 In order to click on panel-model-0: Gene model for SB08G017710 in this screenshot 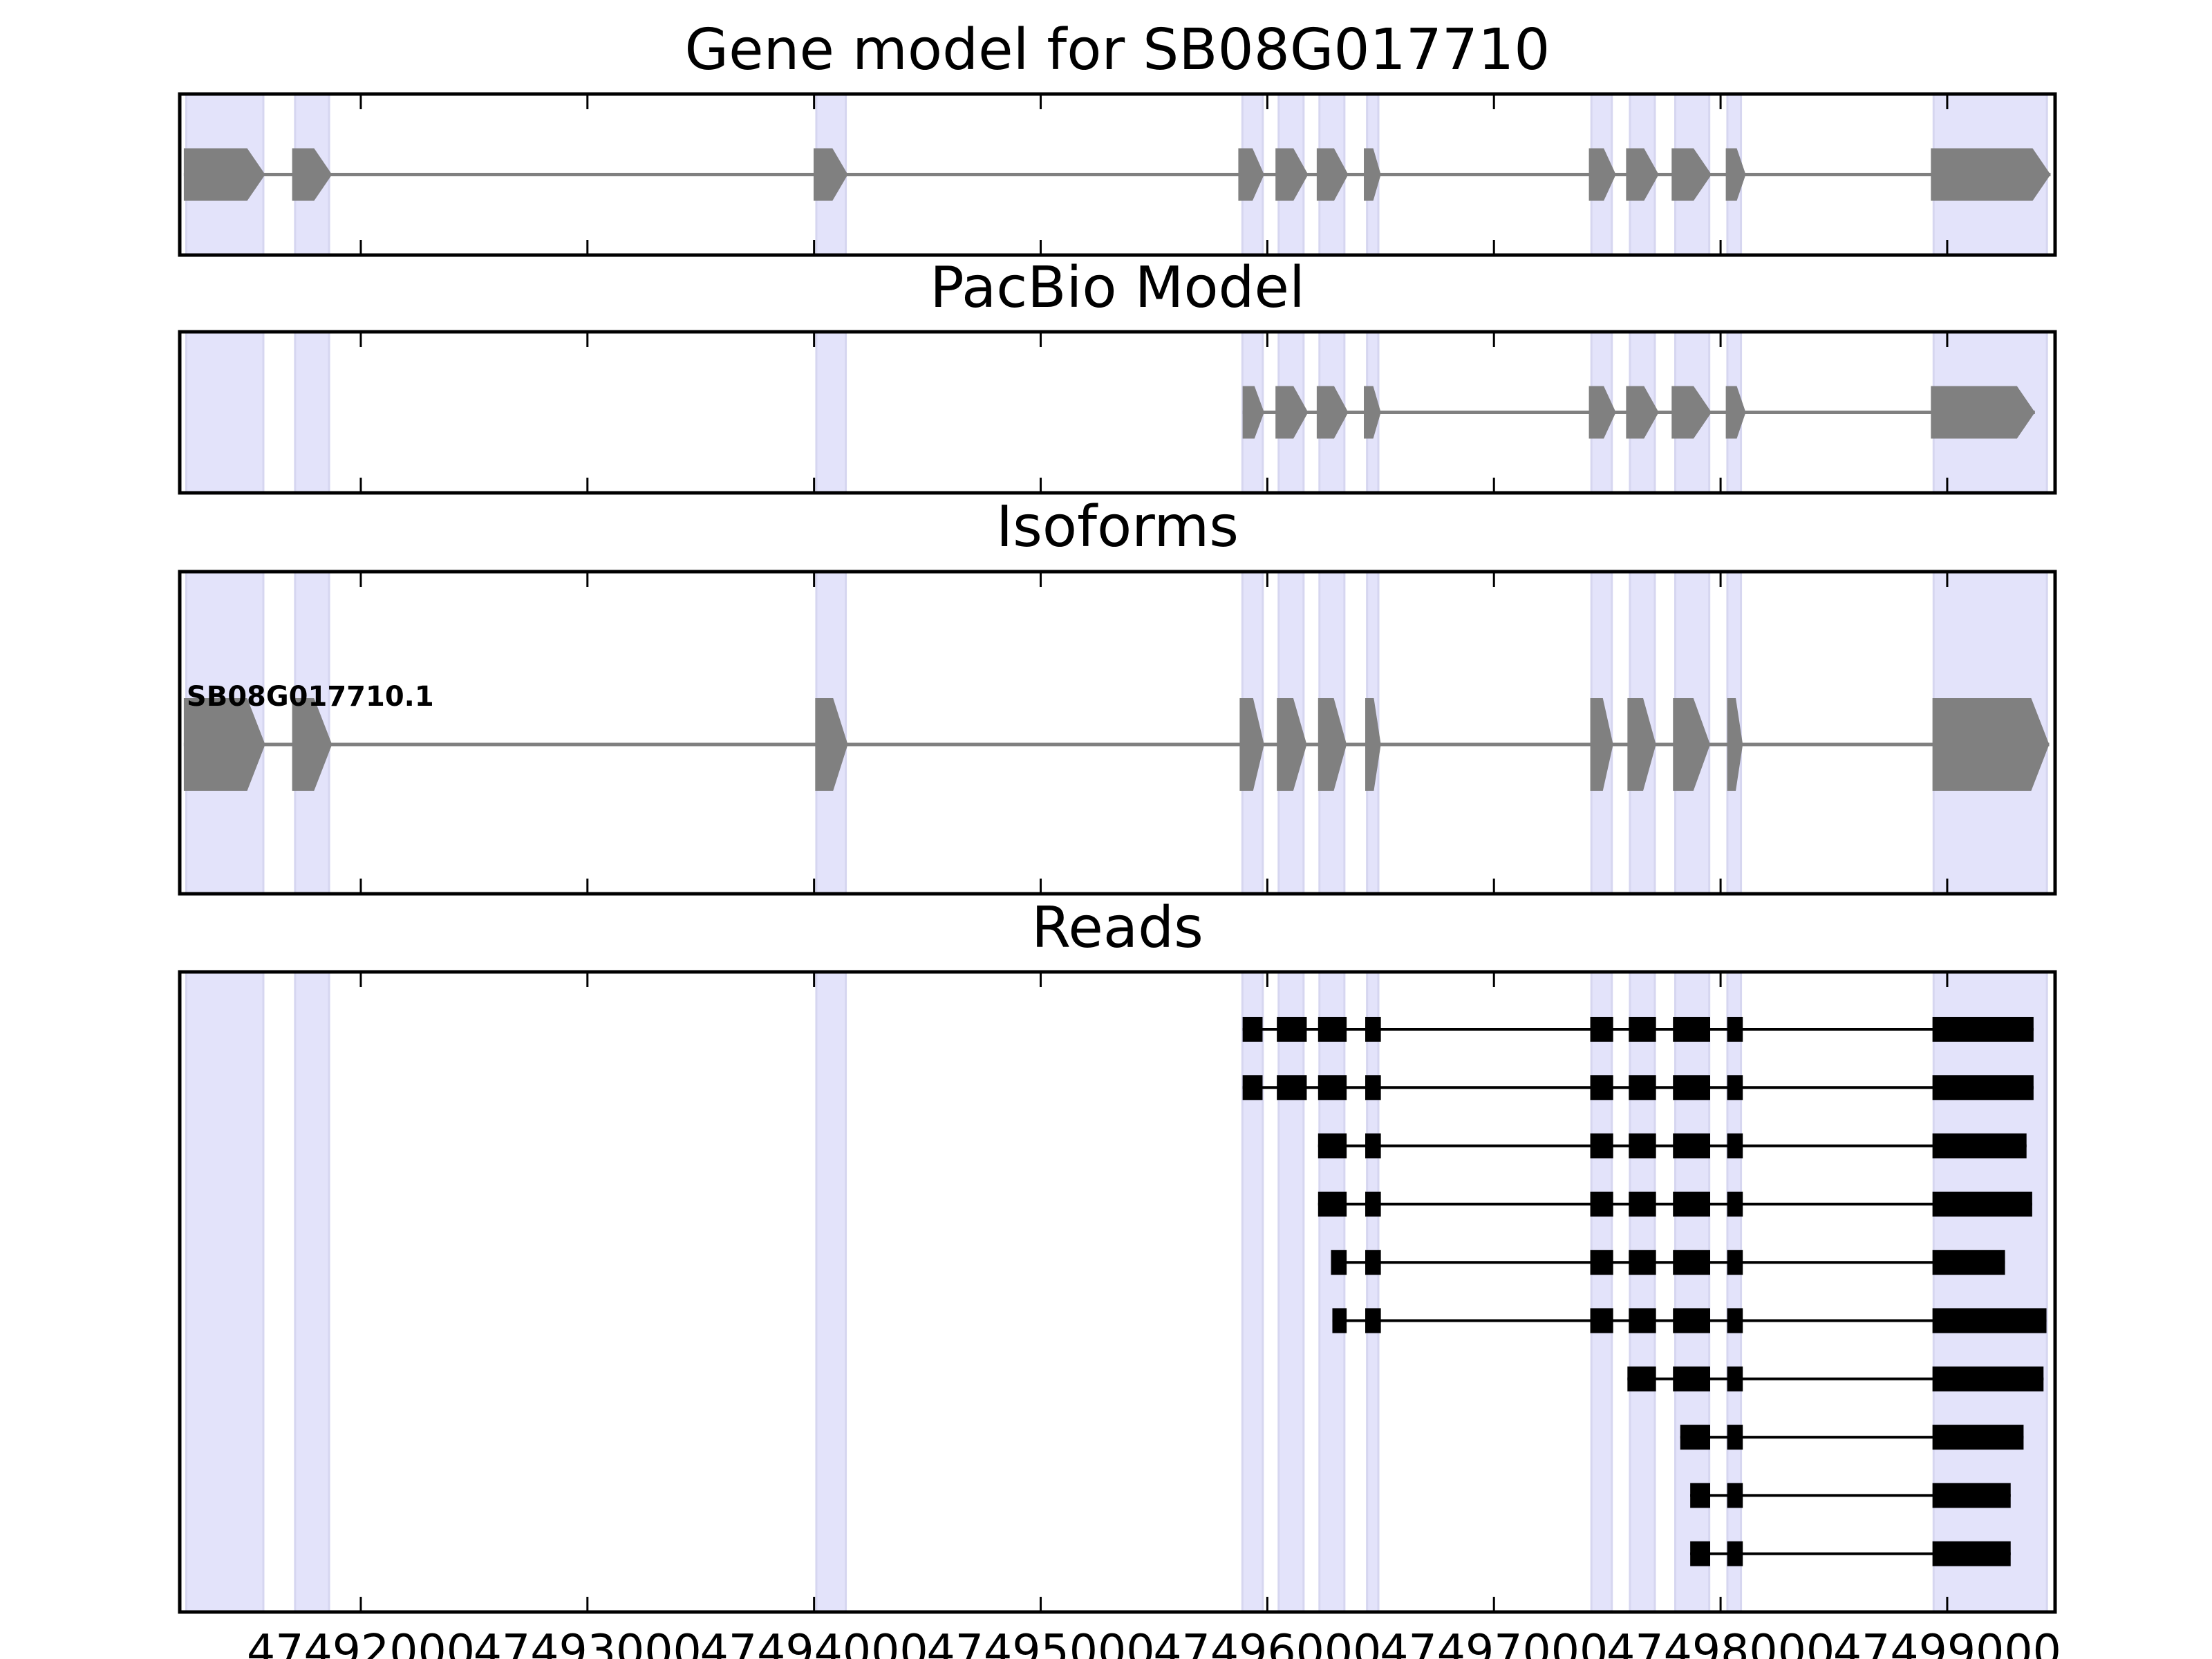, I will do `click(1117, 137)`.